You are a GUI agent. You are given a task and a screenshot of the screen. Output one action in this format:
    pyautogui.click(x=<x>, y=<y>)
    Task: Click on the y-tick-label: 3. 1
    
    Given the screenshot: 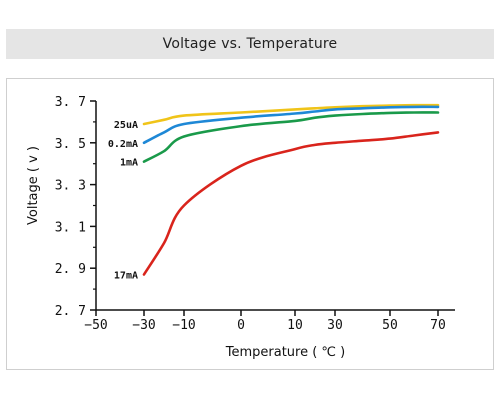 What is the action you would take?
    pyautogui.click(x=70, y=227)
    